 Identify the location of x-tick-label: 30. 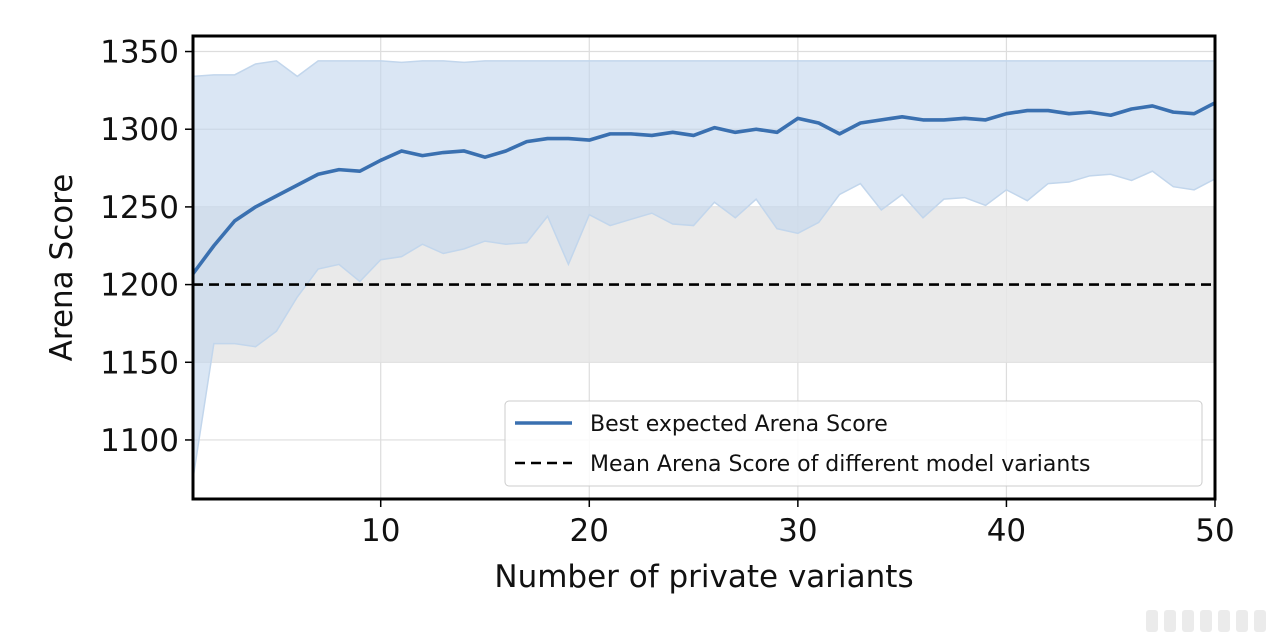
(797, 531).